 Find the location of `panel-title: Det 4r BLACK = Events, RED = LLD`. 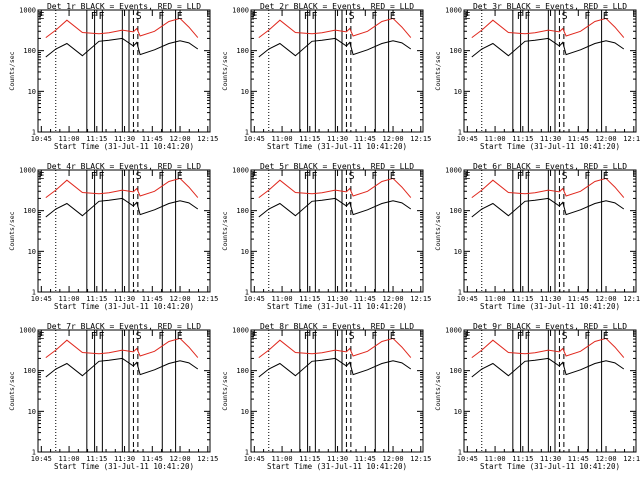

panel-title: Det 4r BLACK = Events, RED = LLD is located at coordinates (124, 166).